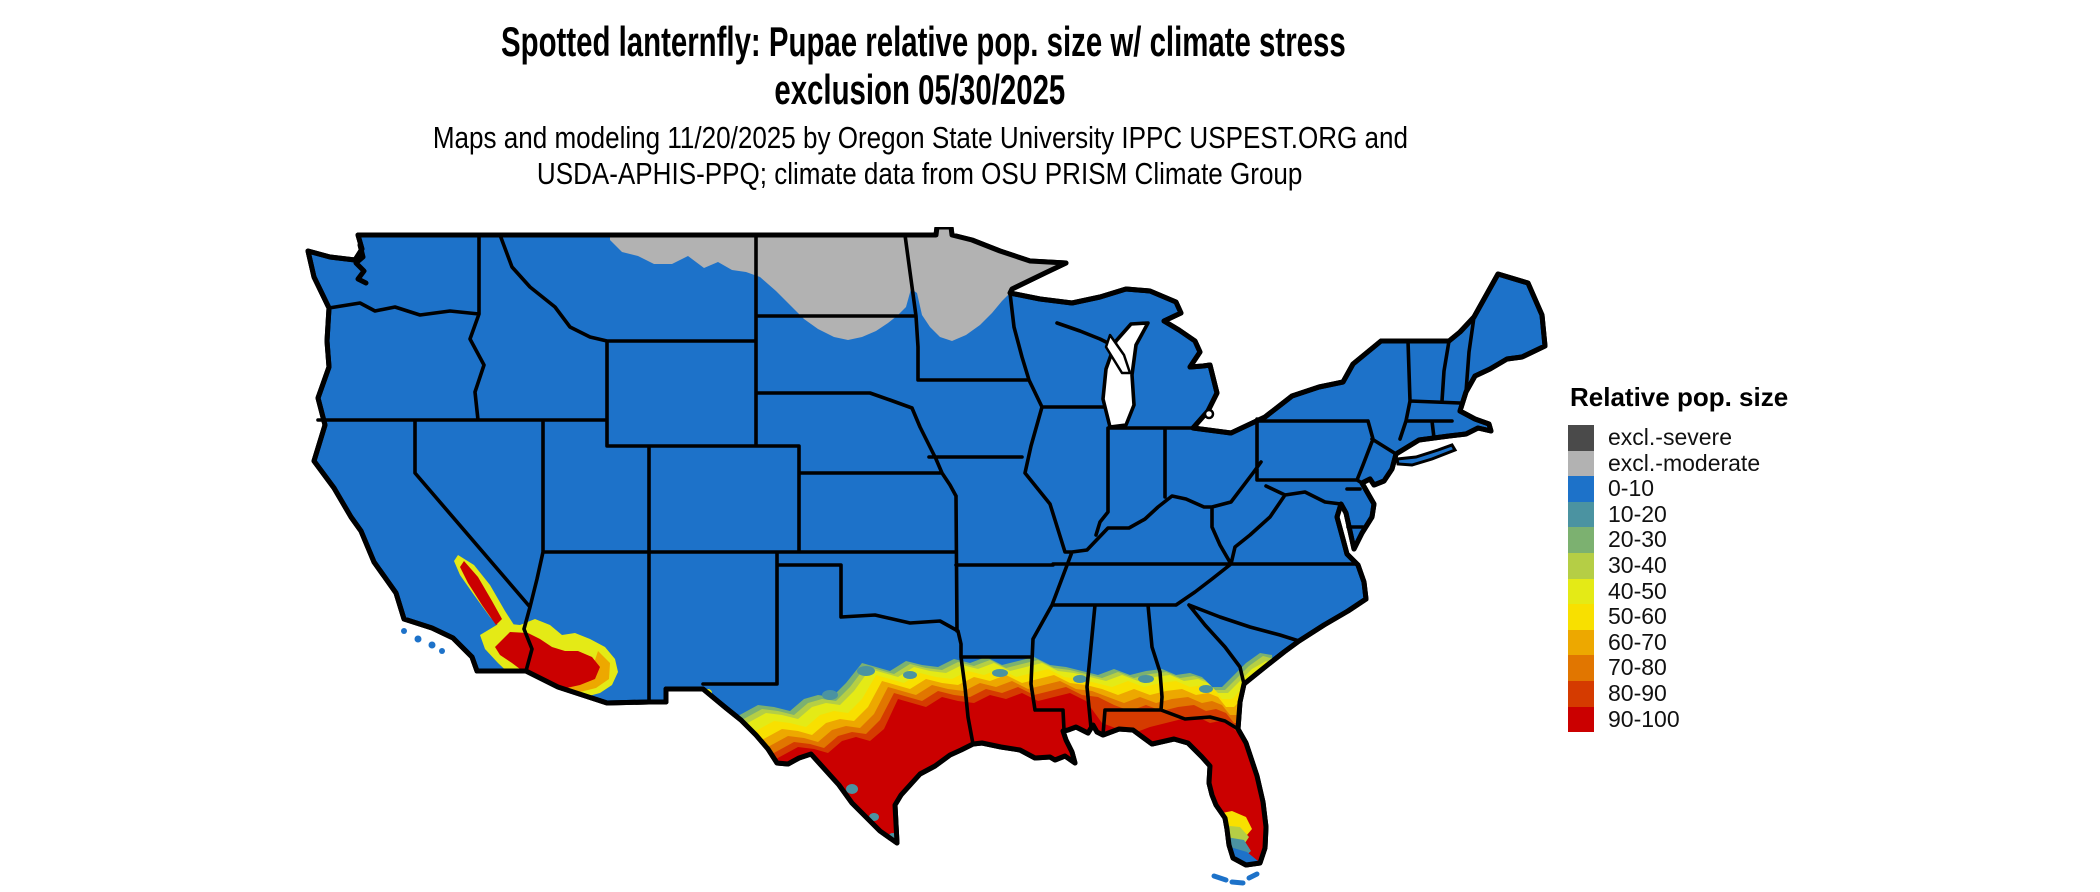 The height and width of the screenshot is (892, 2100). I want to click on lake-st-clair, so click(1209, 414).